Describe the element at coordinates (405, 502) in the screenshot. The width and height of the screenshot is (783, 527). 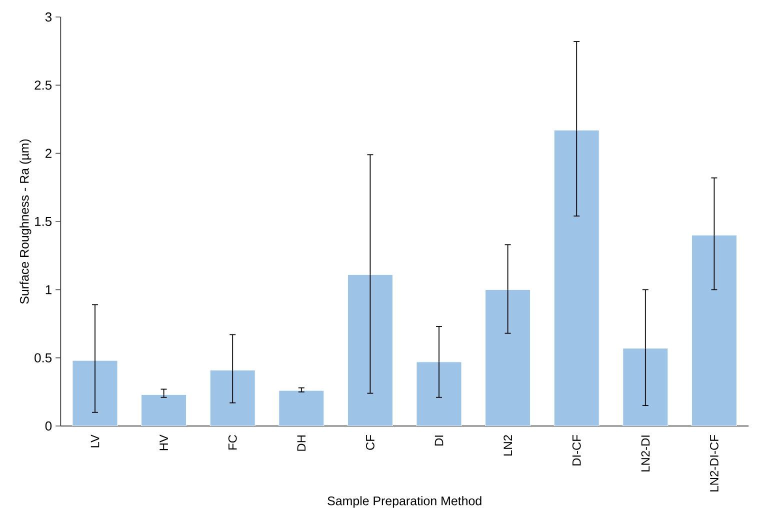
I see `x-axis-title: Sample Preparation Method` at that location.